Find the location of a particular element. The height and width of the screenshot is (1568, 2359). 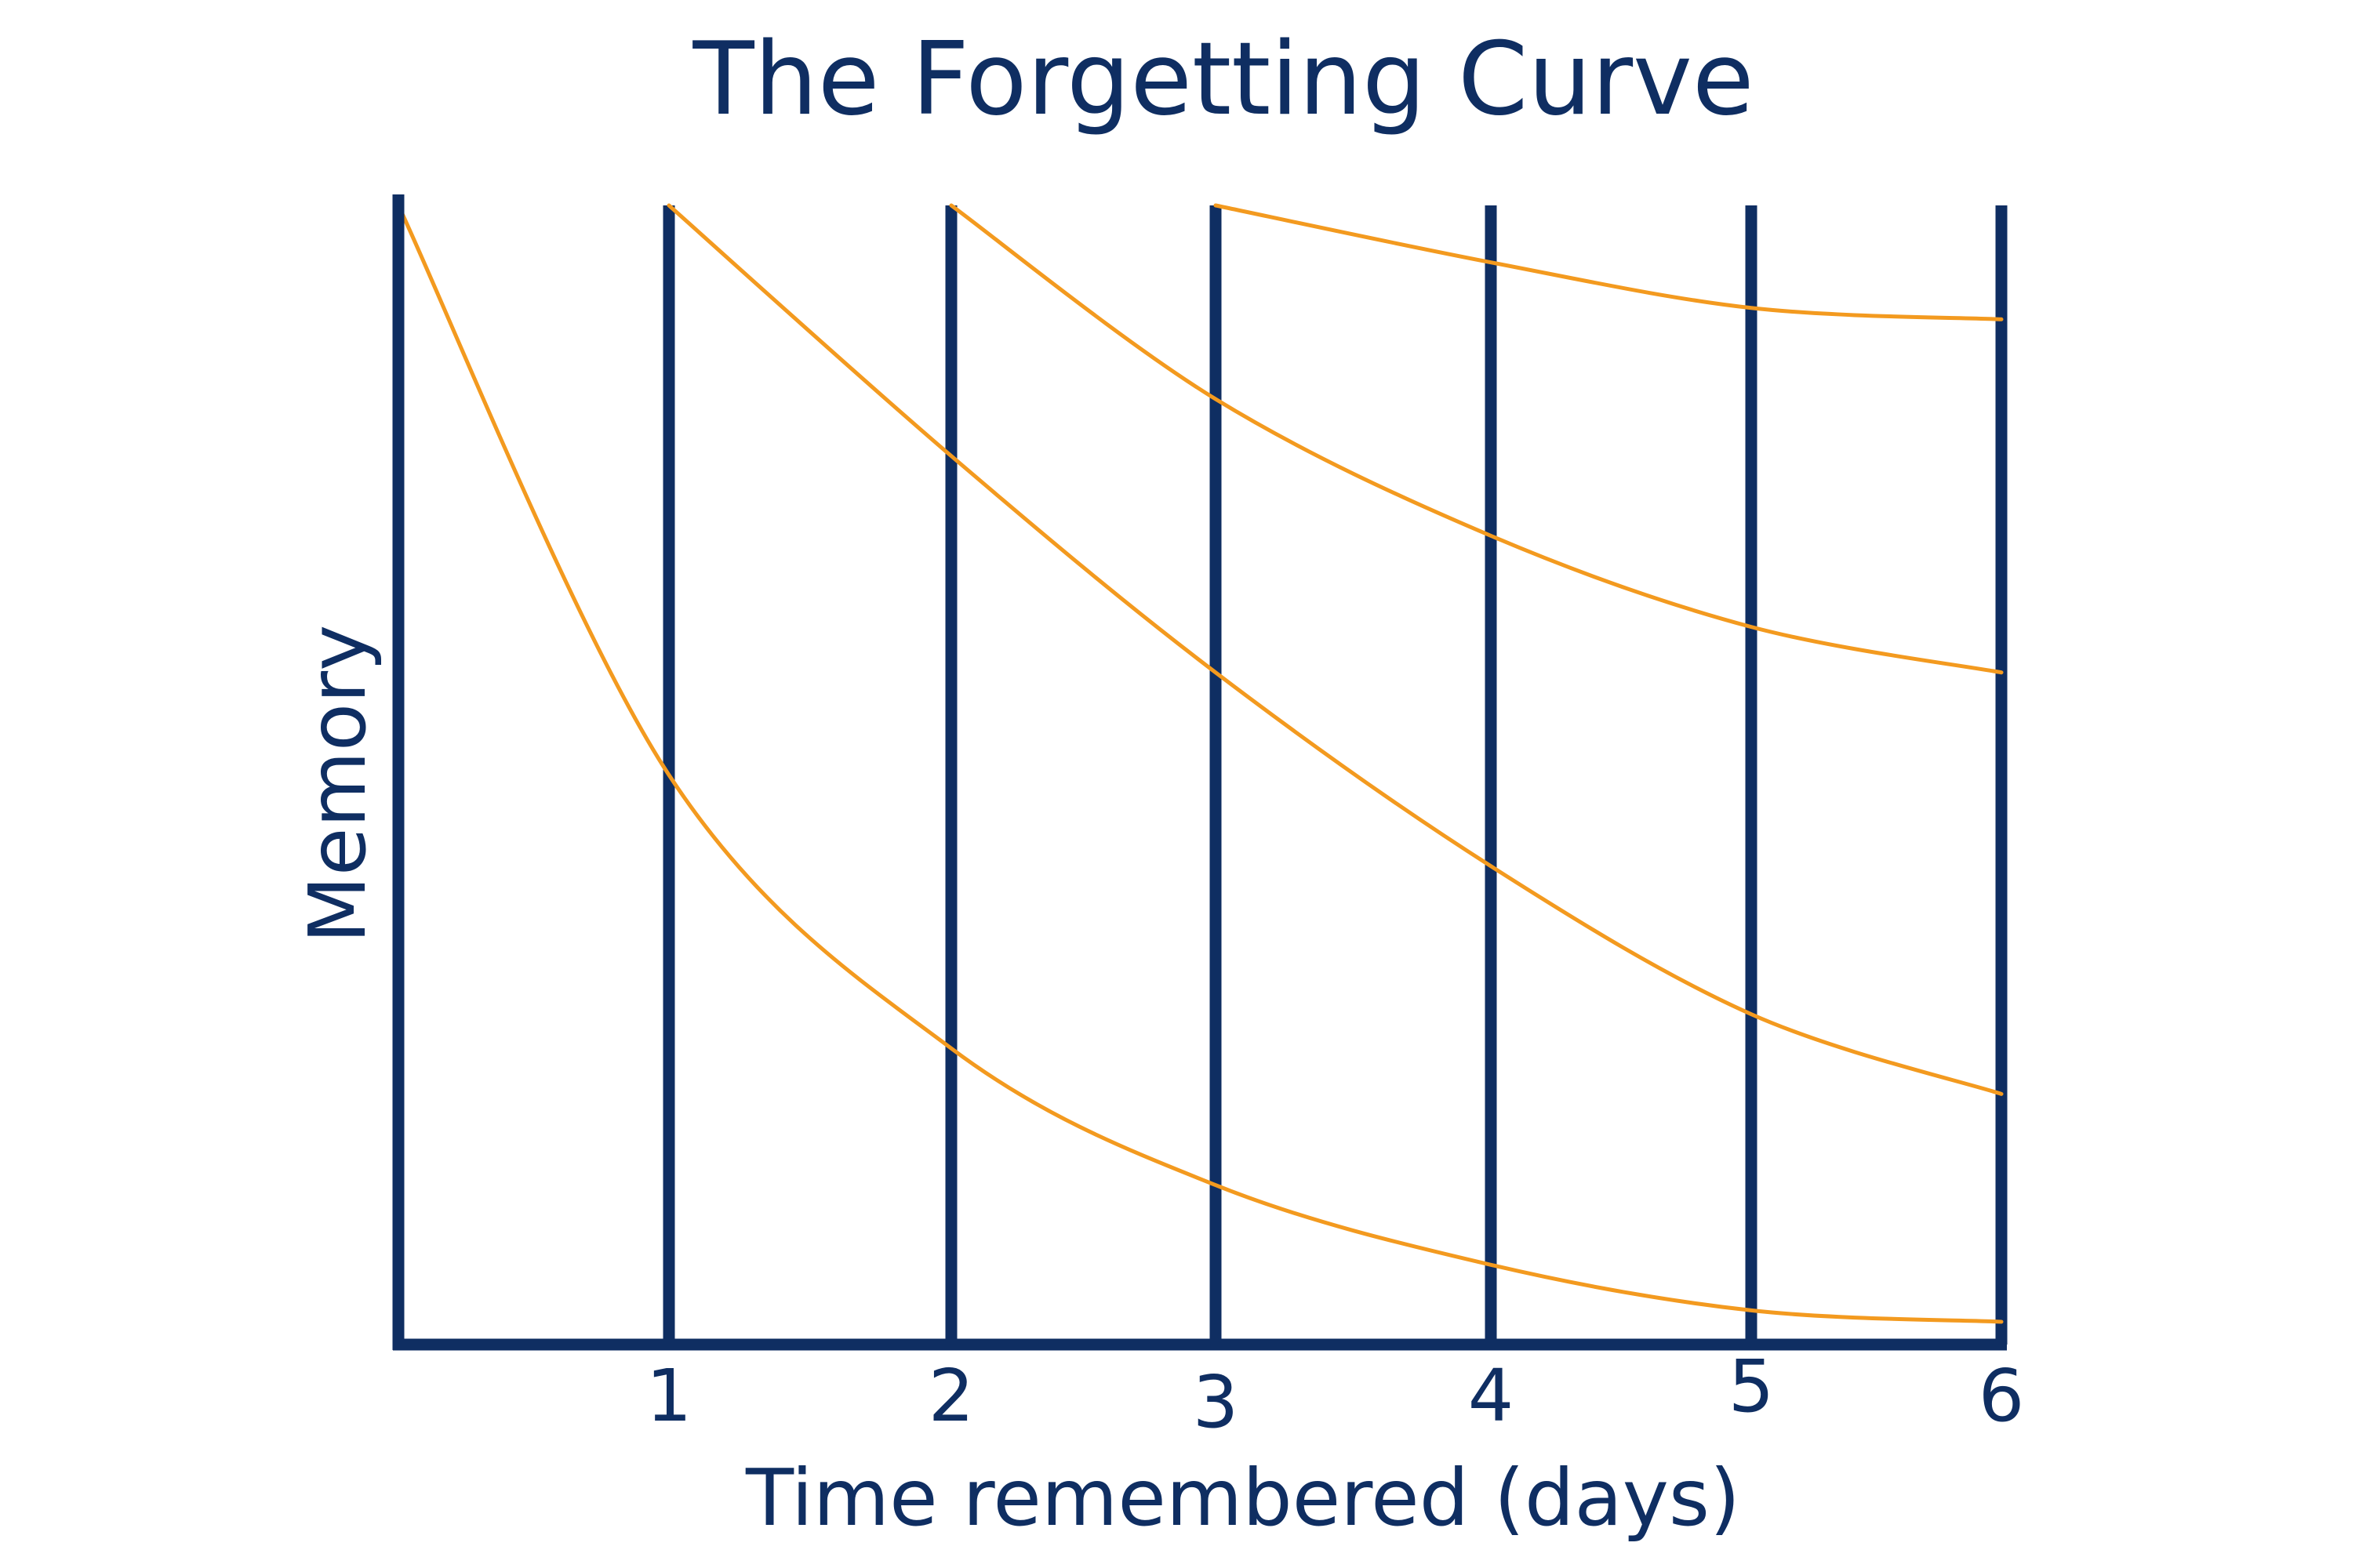

x-tick-label: 3 is located at coordinates (1216, 1402).